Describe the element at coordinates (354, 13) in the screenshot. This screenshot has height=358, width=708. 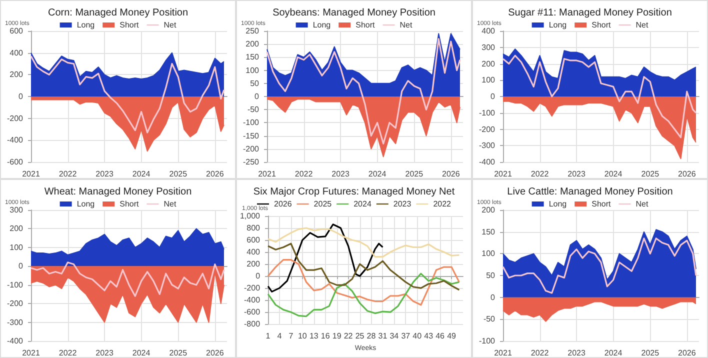
I see `chart-title: Soybeans: Managed Money Position` at that location.